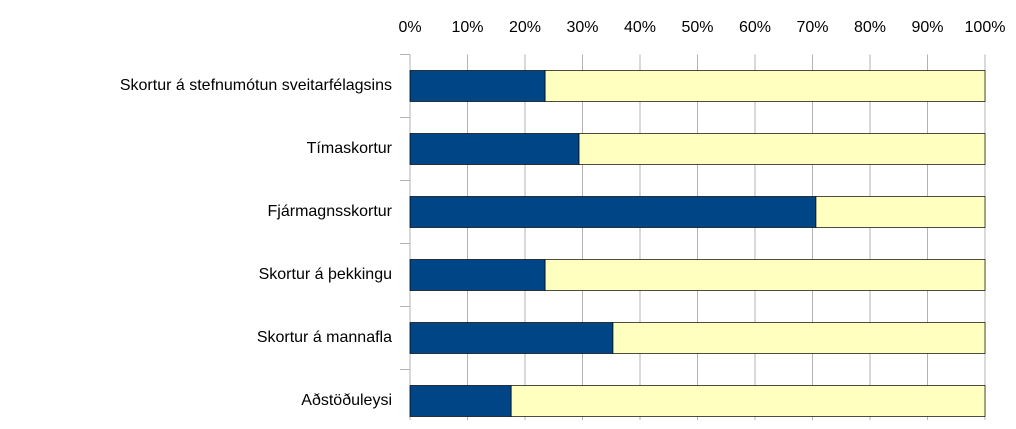 The height and width of the screenshot is (429, 1016). Describe the element at coordinates (640, 27) in the screenshot. I see `x-tick-label: 40%` at that location.